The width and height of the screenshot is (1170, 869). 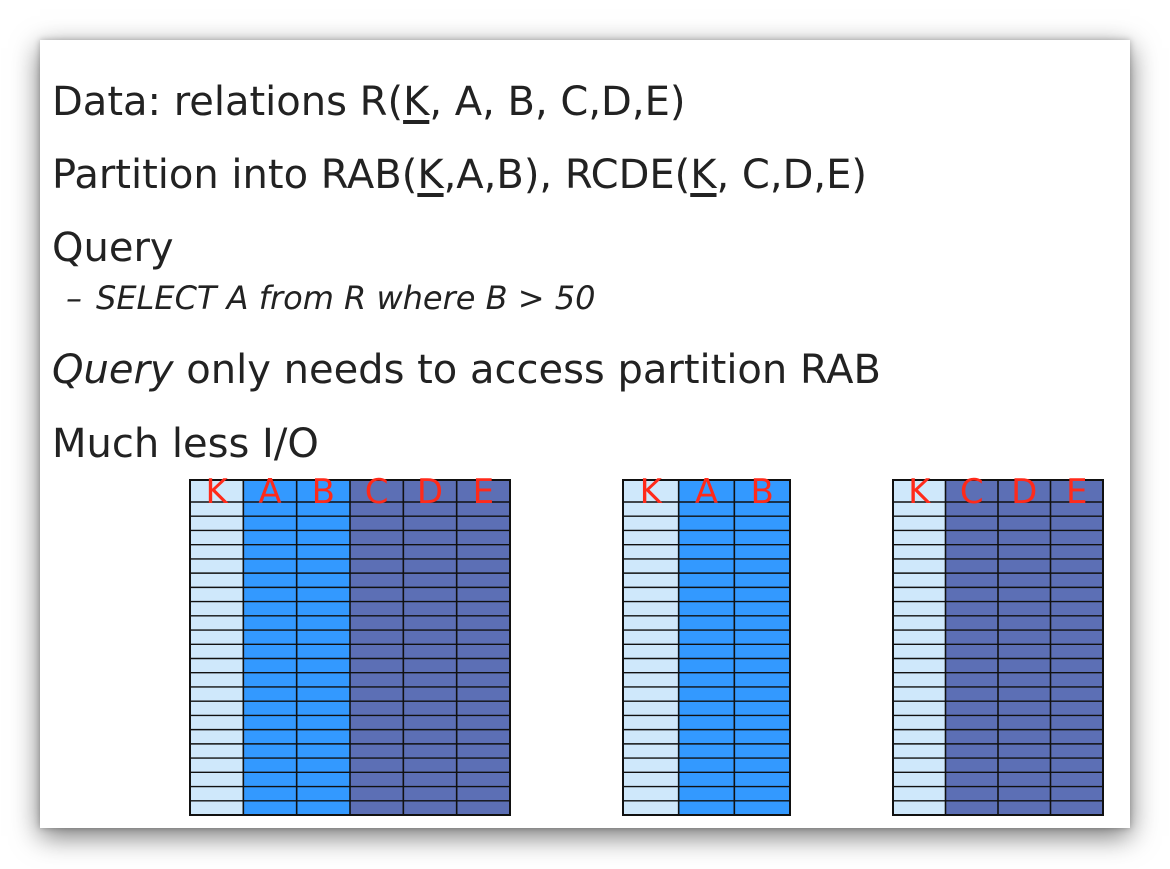 What do you see at coordinates (113, 370) in the screenshot?
I see `line5-italic-query: Query` at bounding box center [113, 370].